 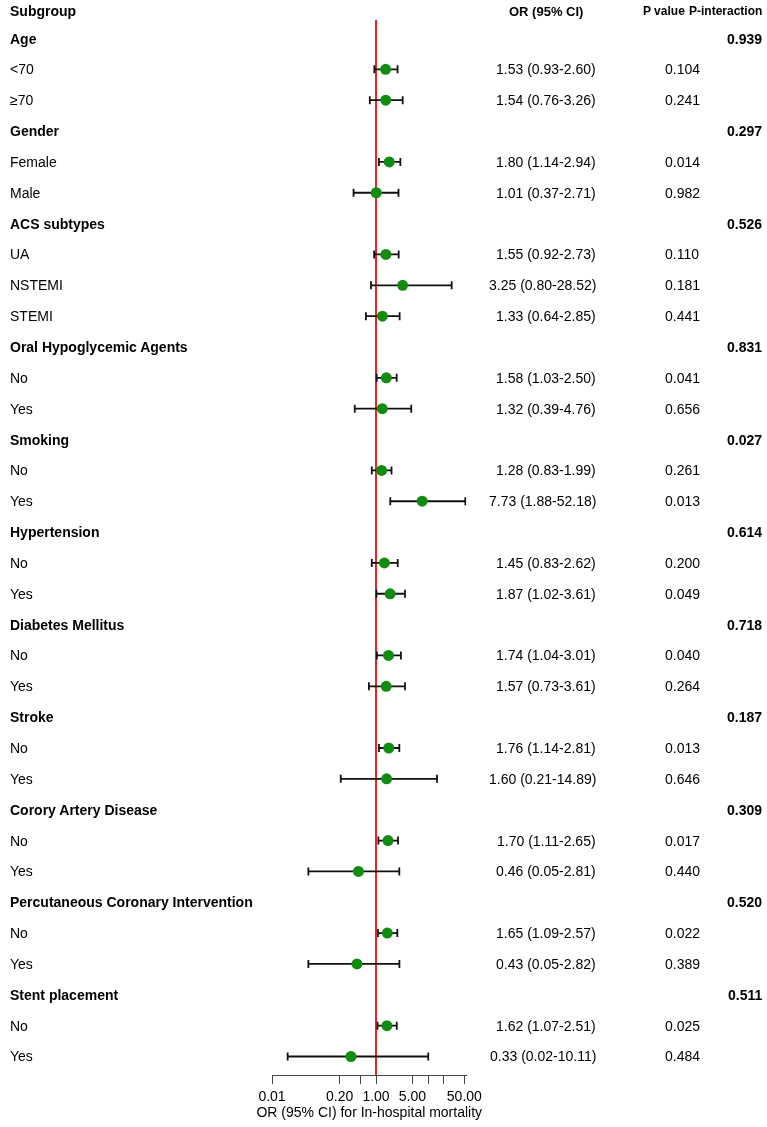 I want to click on y-tick-label: Hypertension, so click(x=55, y=532).